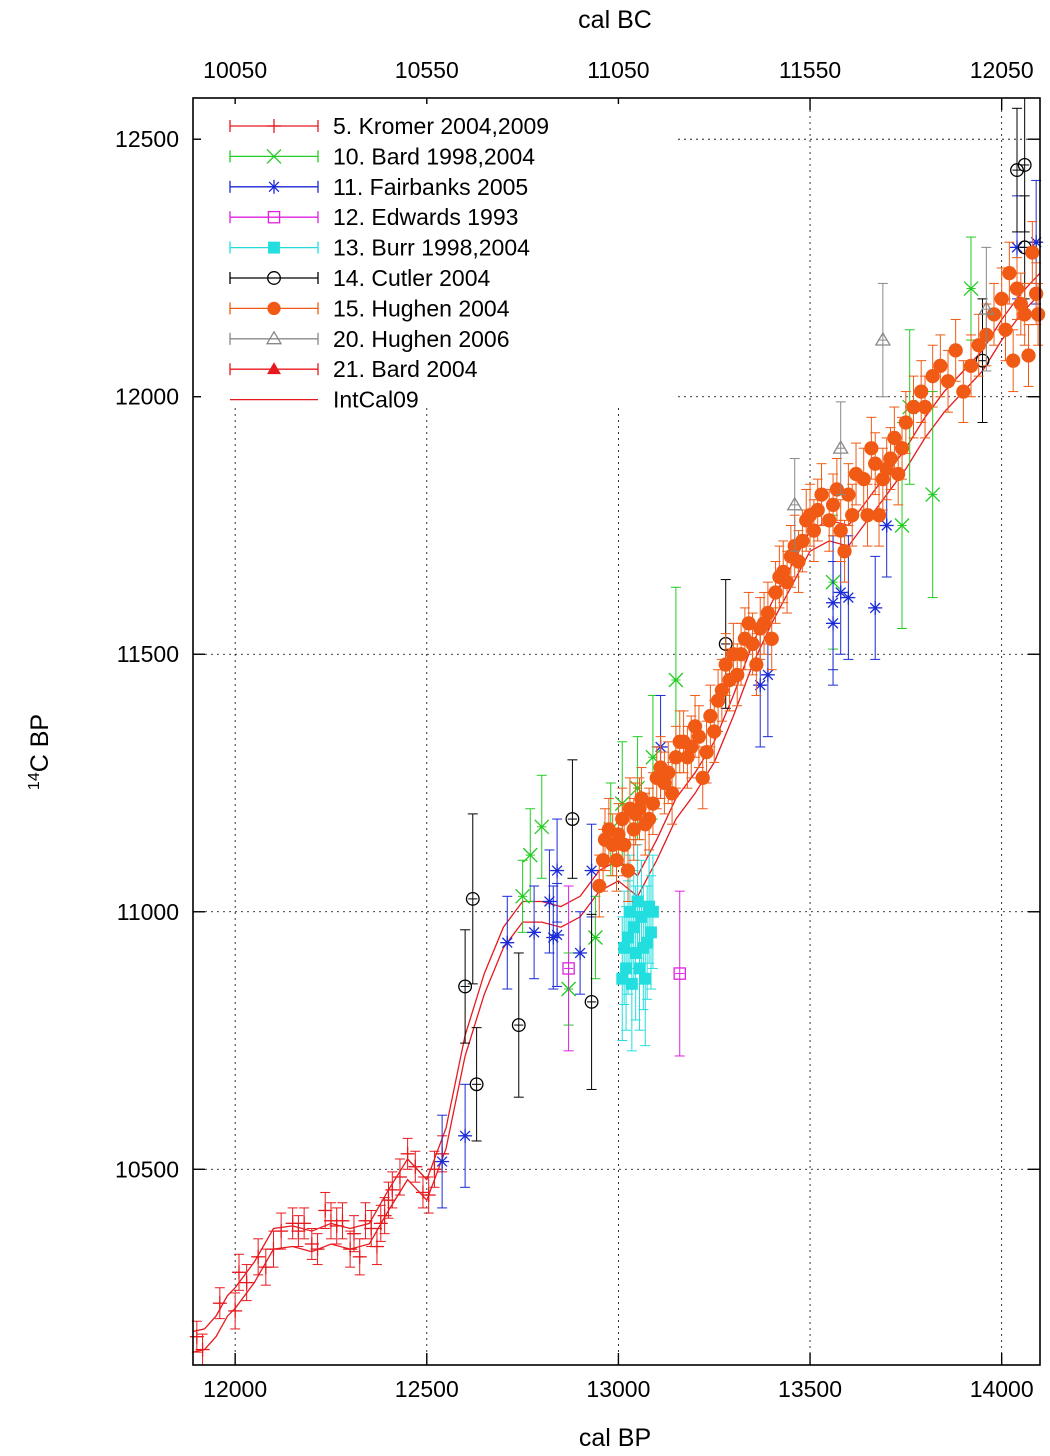  I want to click on y-tick-label: 11000, so click(148, 912).